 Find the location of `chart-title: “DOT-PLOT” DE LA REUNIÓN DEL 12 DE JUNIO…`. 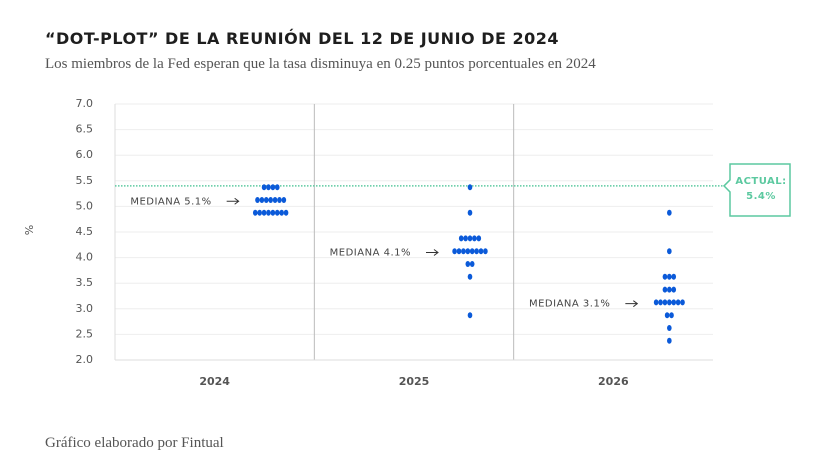

chart-title: “DOT-PLOT” DE LA REUNIÓN DEL 12 DE JUNIO… is located at coordinates (302, 38).